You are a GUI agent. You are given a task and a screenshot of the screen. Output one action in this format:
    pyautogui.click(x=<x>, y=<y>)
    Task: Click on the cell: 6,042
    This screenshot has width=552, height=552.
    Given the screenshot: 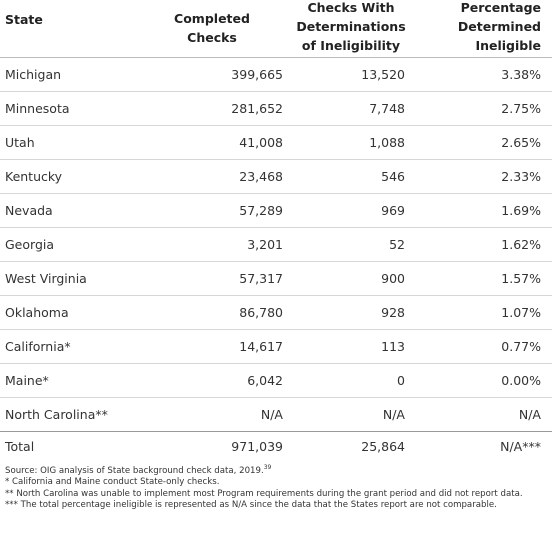 What is the action you would take?
    pyautogui.click(x=265, y=380)
    